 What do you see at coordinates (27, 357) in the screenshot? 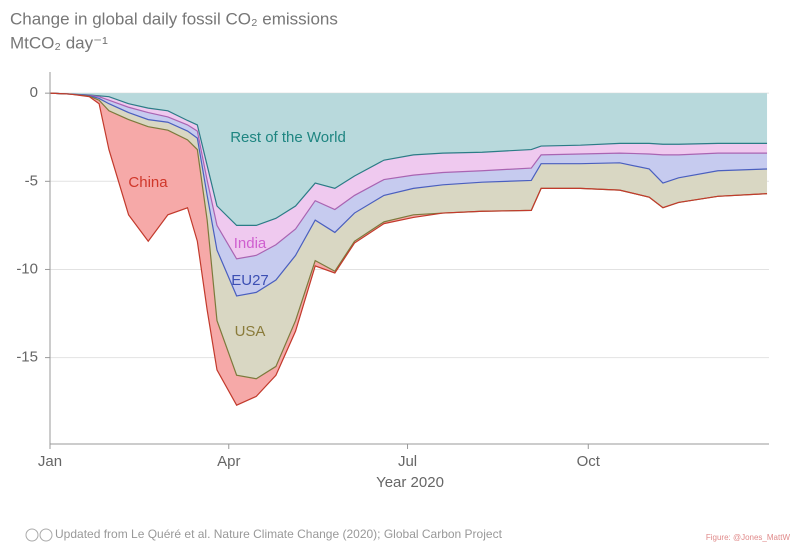
I see `y-tick-label: -15` at bounding box center [27, 357].